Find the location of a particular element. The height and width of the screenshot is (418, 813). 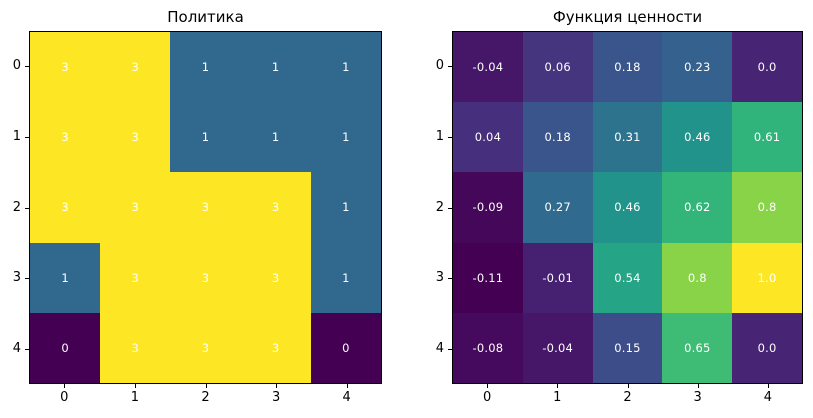

cell-value: 0.06 is located at coordinates (557, 67).